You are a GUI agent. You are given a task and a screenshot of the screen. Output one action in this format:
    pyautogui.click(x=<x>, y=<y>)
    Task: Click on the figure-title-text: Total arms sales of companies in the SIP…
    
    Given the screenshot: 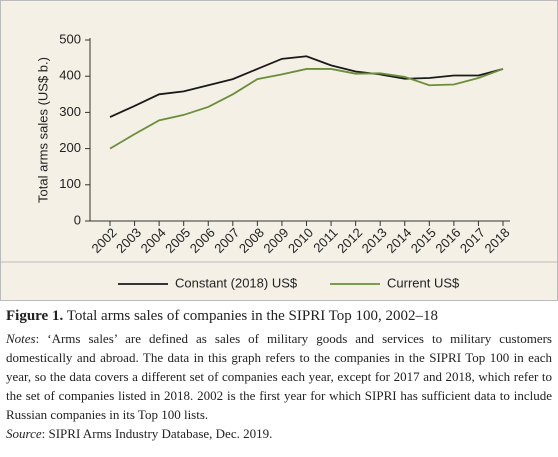 What is the action you would take?
    pyautogui.click(x=252, y=316)
    